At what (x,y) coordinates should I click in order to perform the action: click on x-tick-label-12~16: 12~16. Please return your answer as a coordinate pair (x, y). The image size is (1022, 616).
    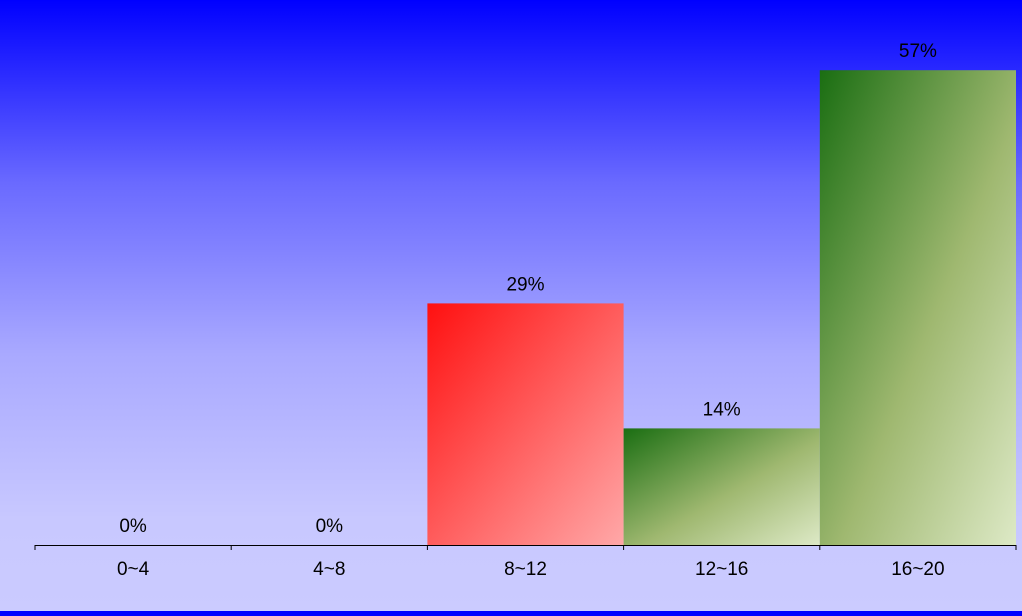
    Looking at the image, I should click on (721, 569).